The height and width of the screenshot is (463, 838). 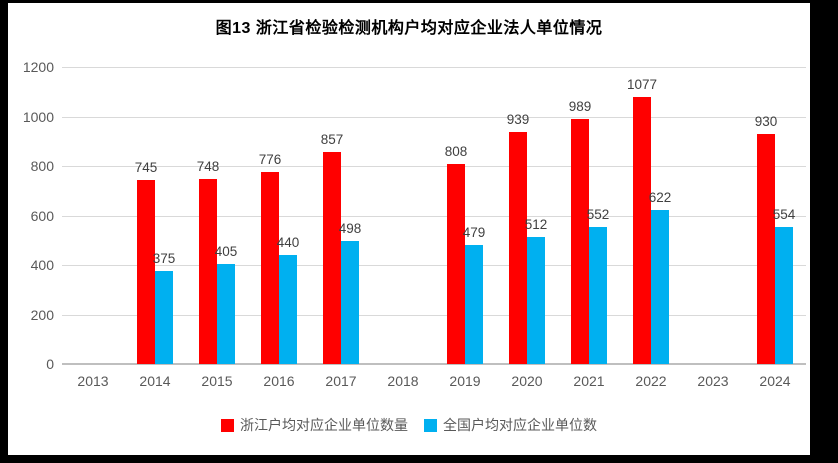 What do you see at coordinates (456, 254) in the screenshot?
I see `bar-zhejiang-2019: 808` at bounding box center [456, 254].